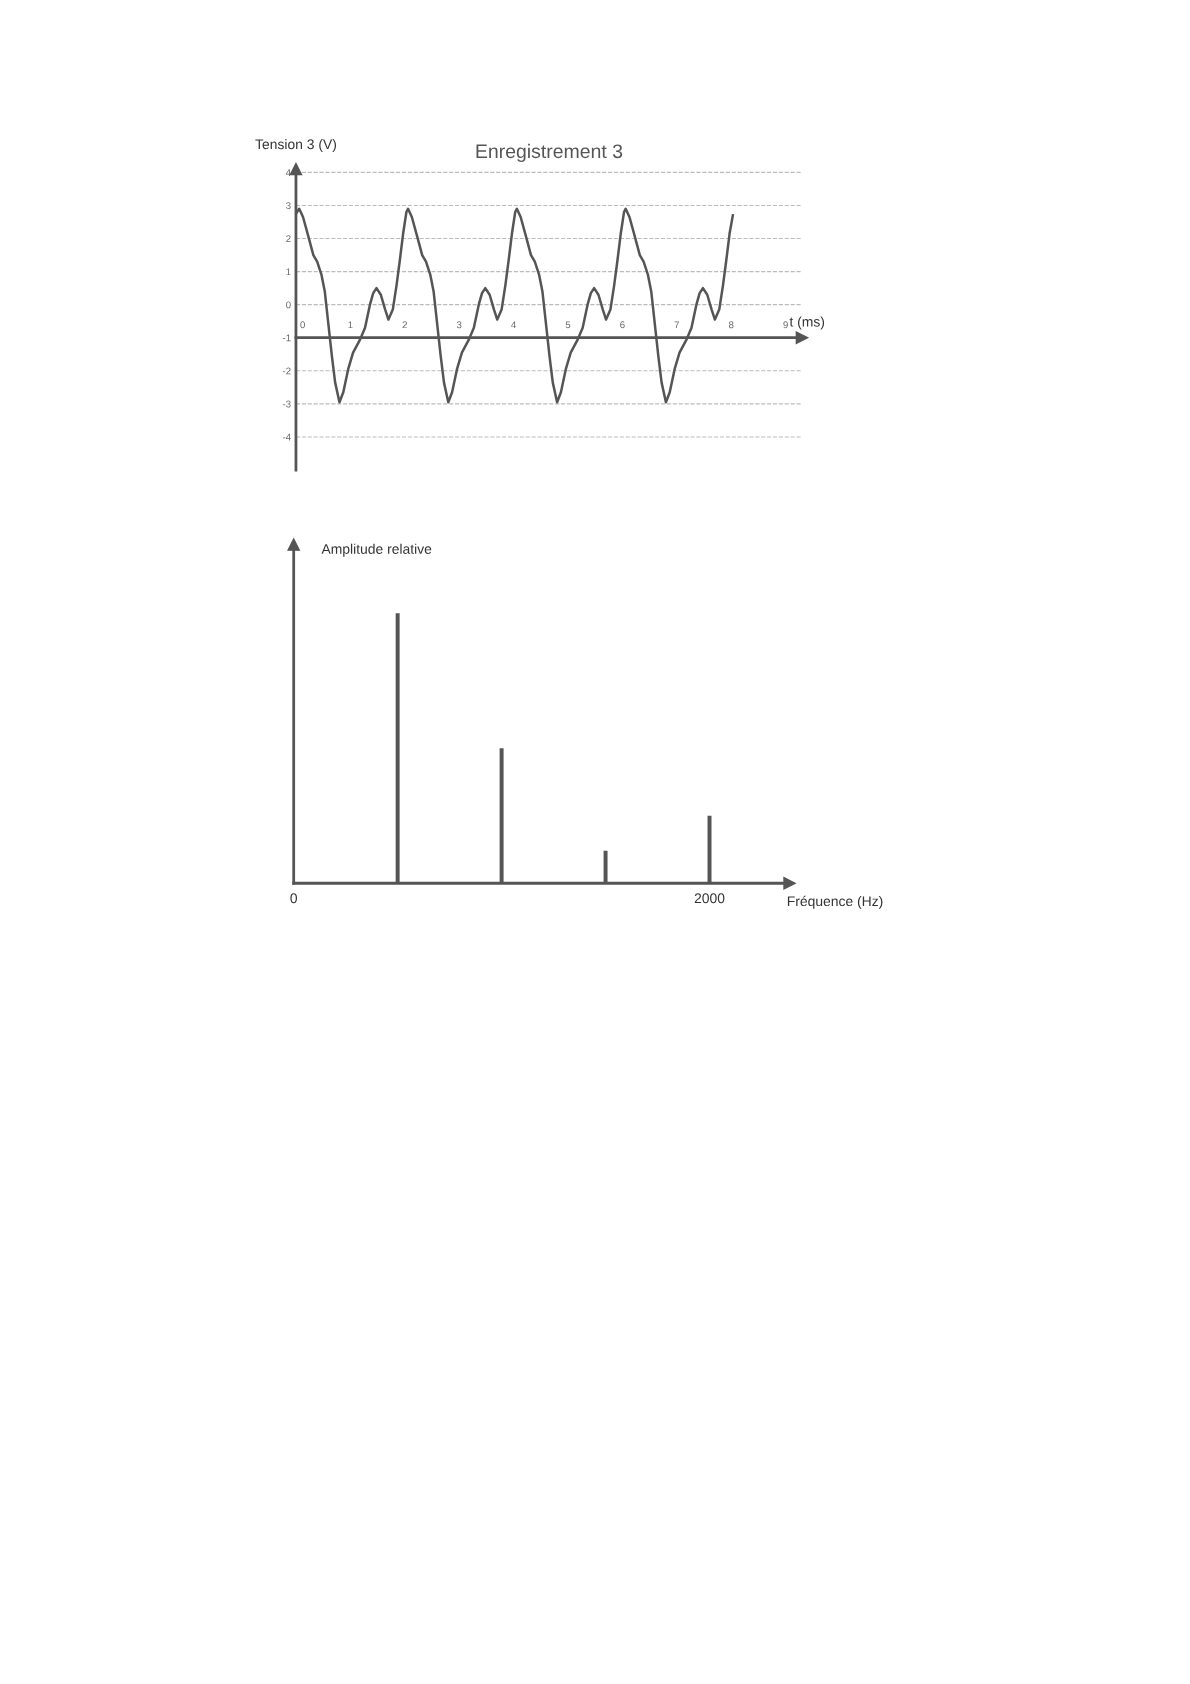 Image resolution: width=1190 pixels, height=1684 pixels. Describe the element at coordinates (350, 325) in the screenshot. I see `x-tick-label: 1` at that location.